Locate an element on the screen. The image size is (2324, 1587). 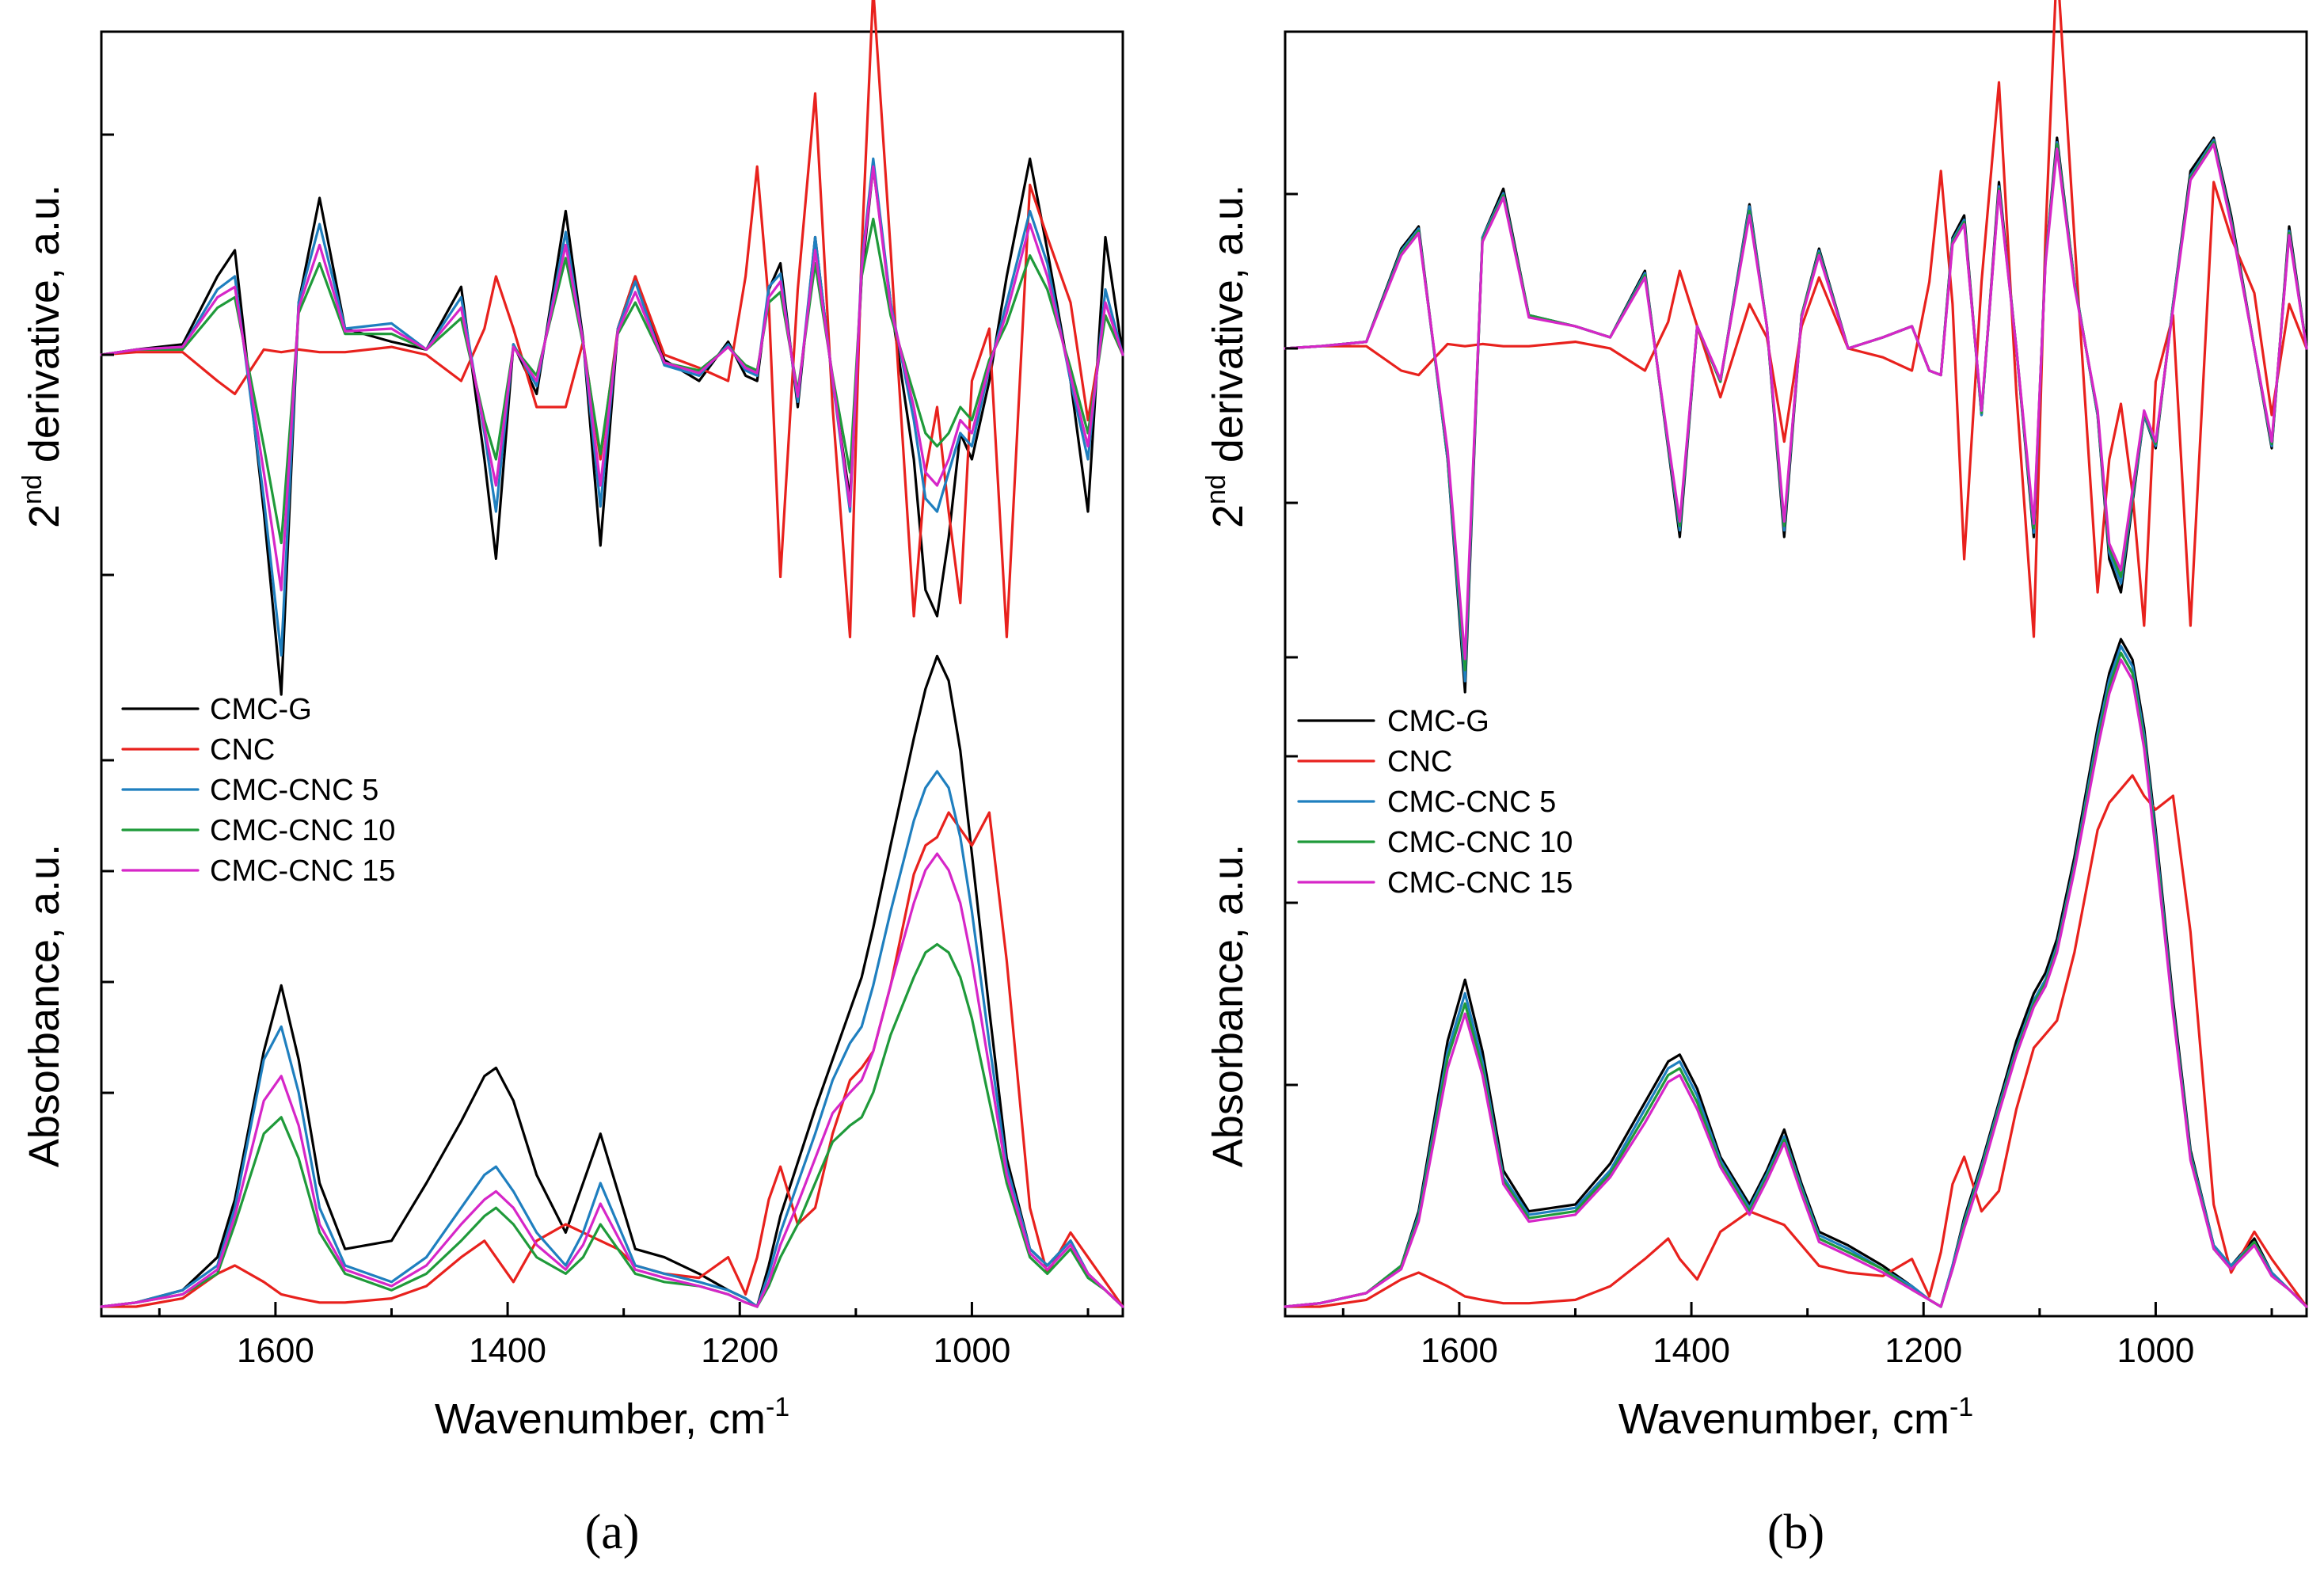
legend-label-b-1: CNC is located at coordinates (1419, 762).